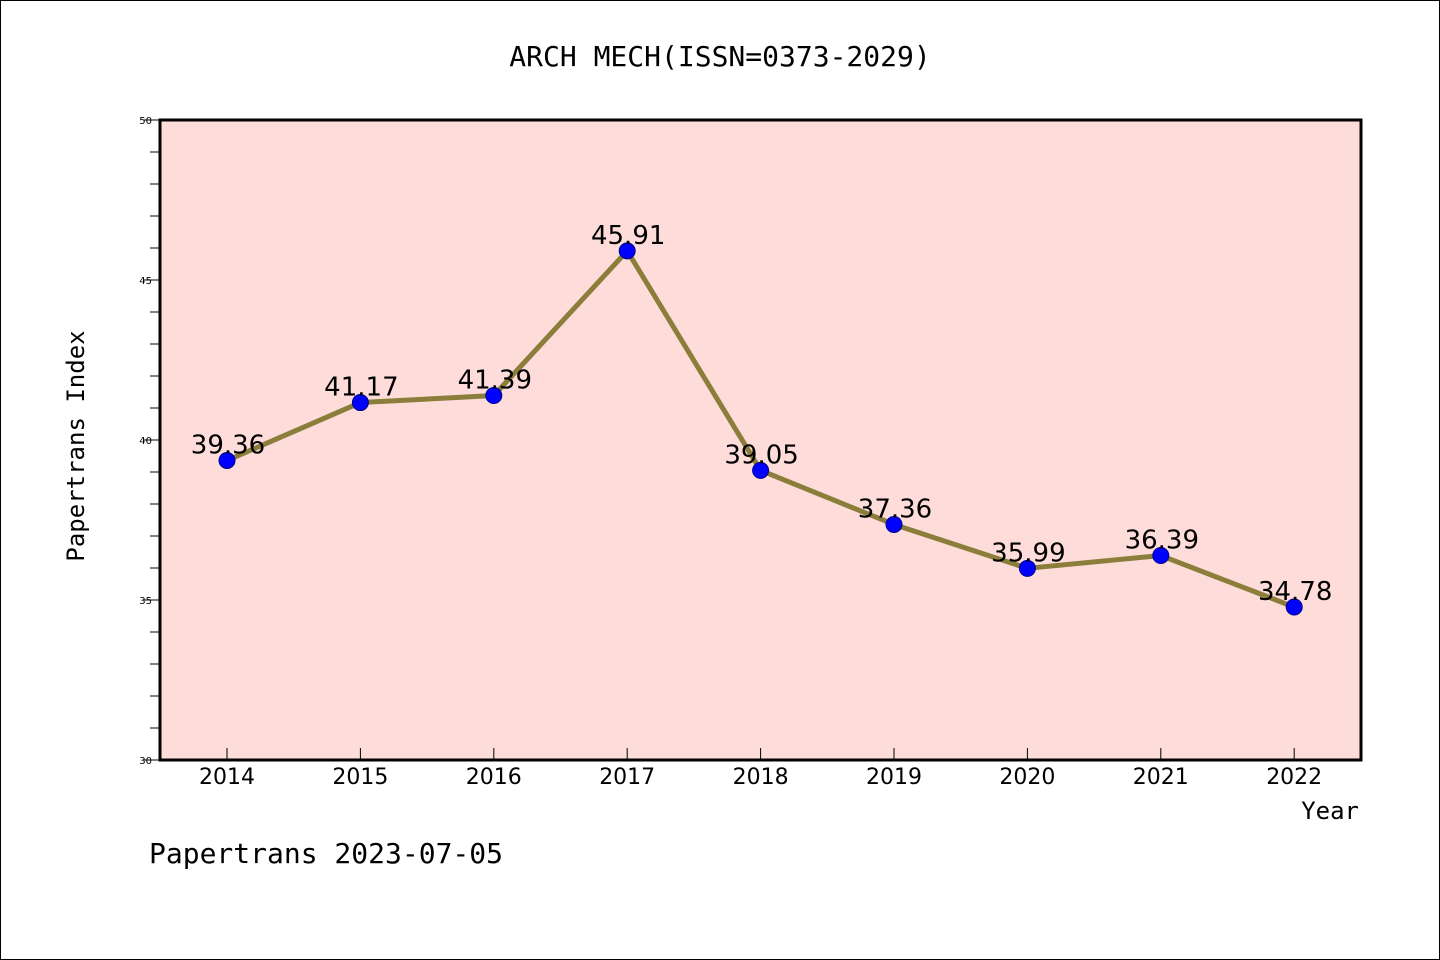  What do you see at coordinates (628, 236) in the screenshot?
I see `data-label: 45.91` at bounding box center [628, 236].